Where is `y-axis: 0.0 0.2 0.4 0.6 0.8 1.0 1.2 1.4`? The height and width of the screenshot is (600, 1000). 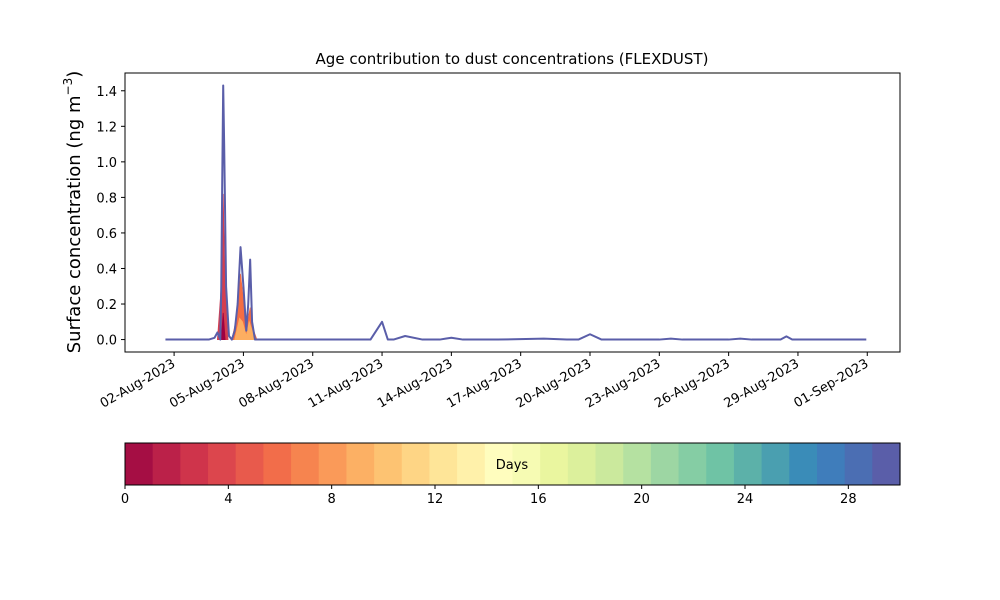 y-axis: 0.0 0.2 0.4 0.6 0.8 1.0 1.2 1.4 is located at coordinates (110, 217).